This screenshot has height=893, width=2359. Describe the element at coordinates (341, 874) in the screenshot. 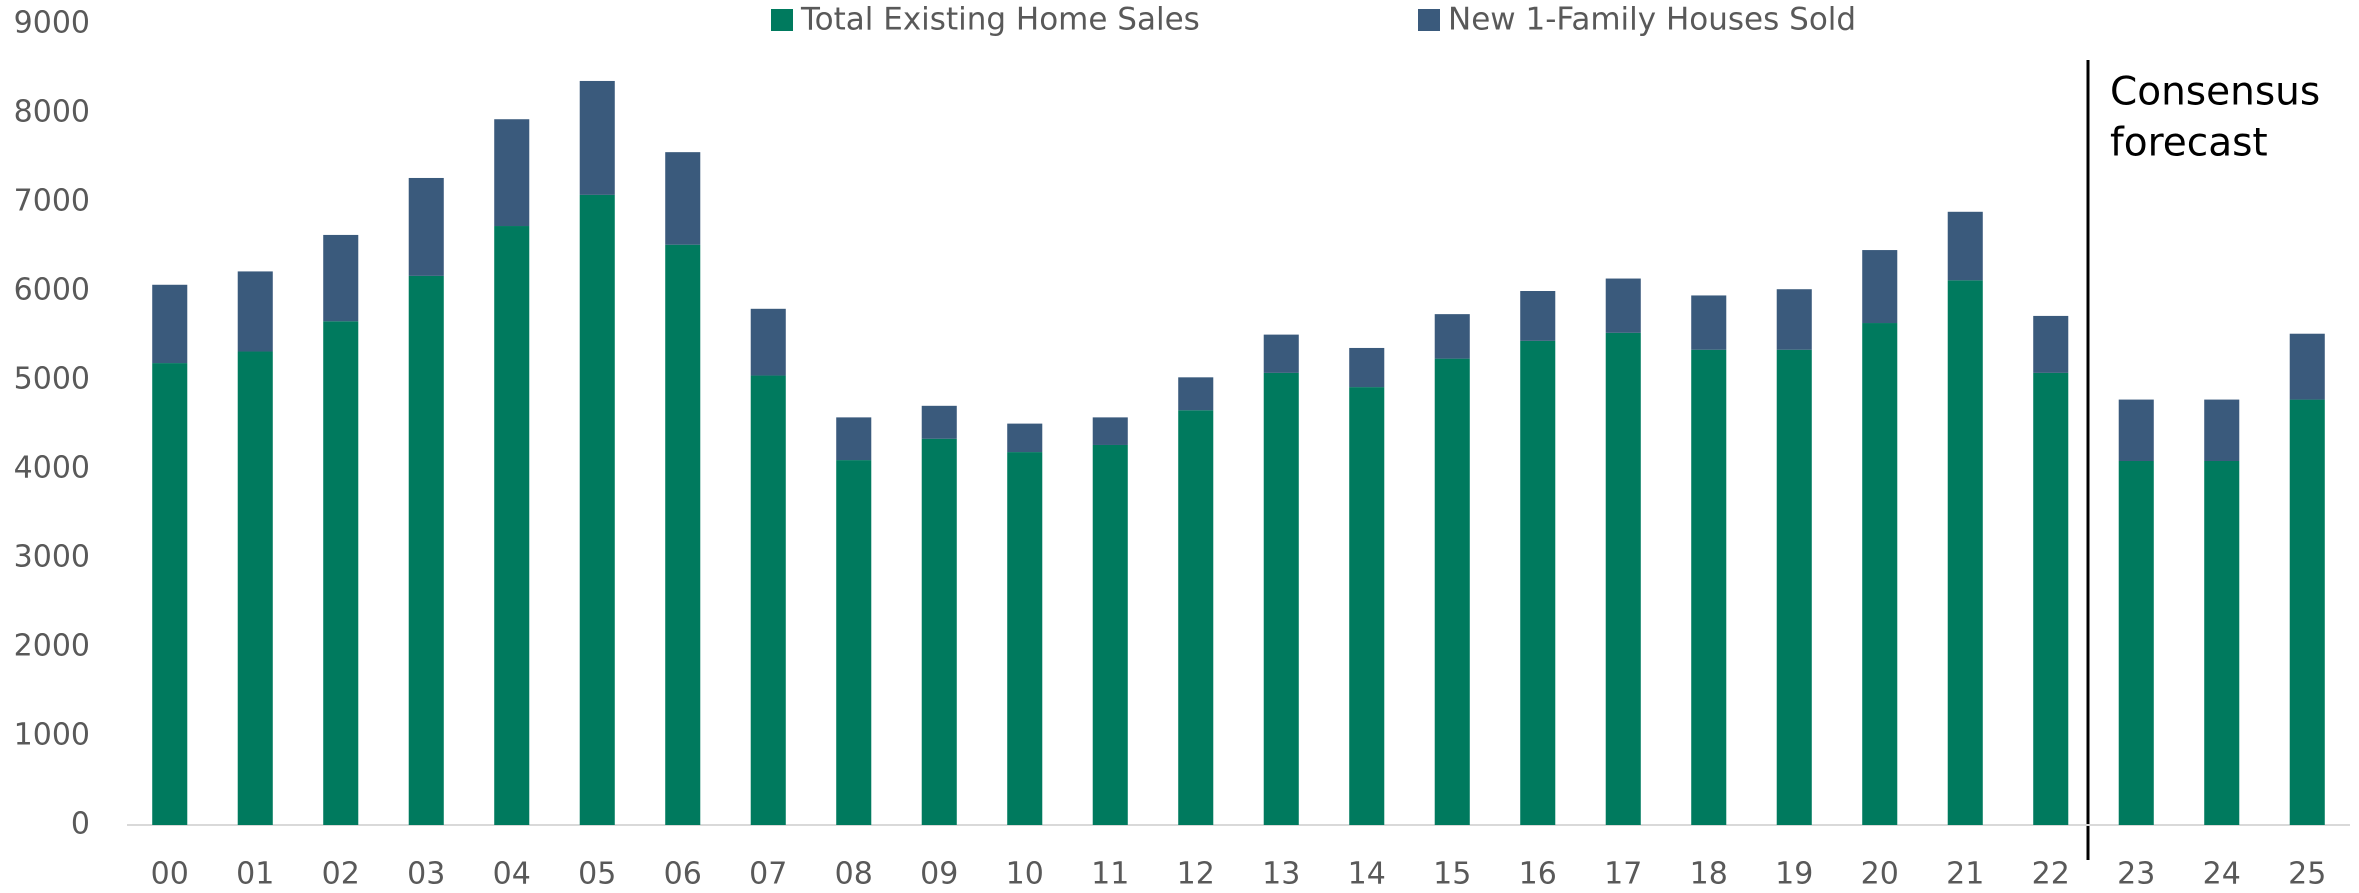

I see `x-tick-label: 02` at that location.